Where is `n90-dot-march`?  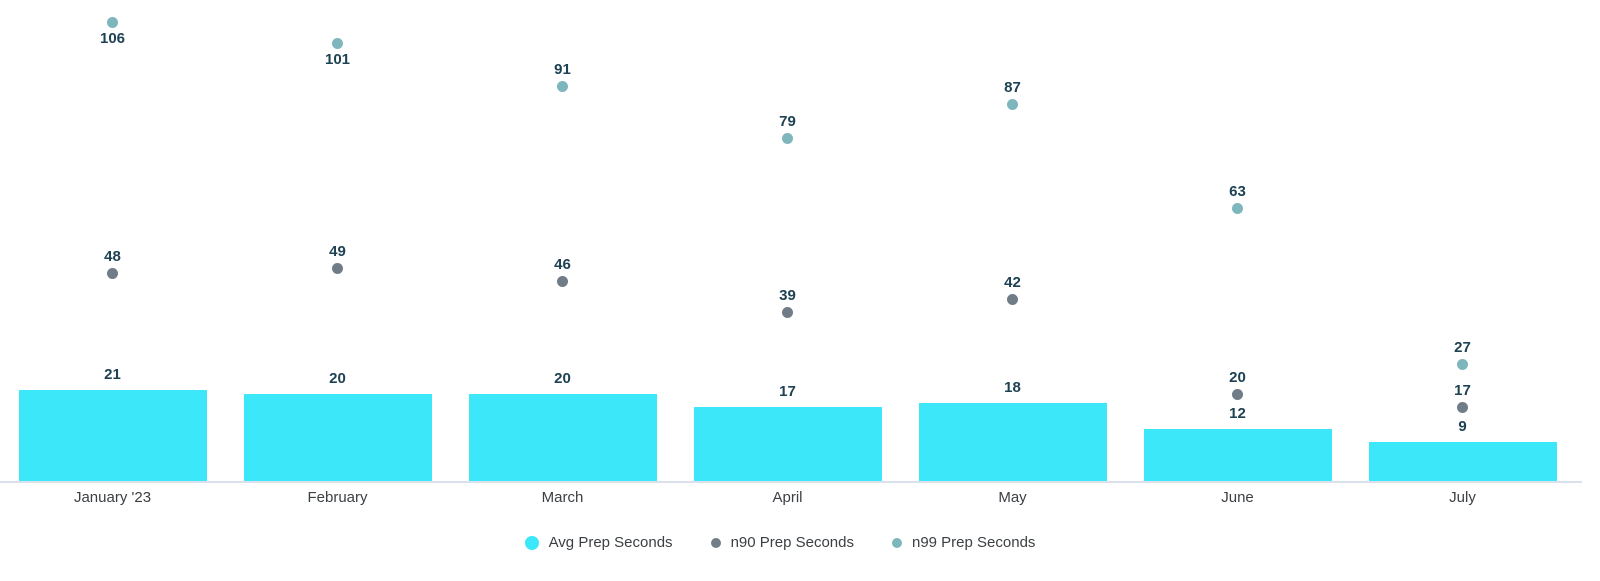 n90-dot-march is located at coordinates (562, 282).